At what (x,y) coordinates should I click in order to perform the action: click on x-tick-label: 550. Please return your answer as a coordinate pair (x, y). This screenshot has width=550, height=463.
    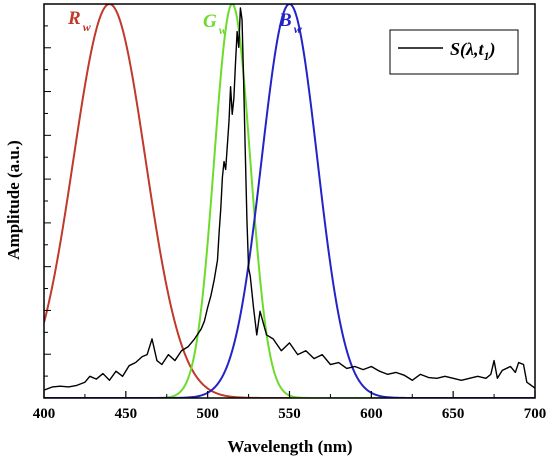
    Looking at the image, I should click on (289, 414).